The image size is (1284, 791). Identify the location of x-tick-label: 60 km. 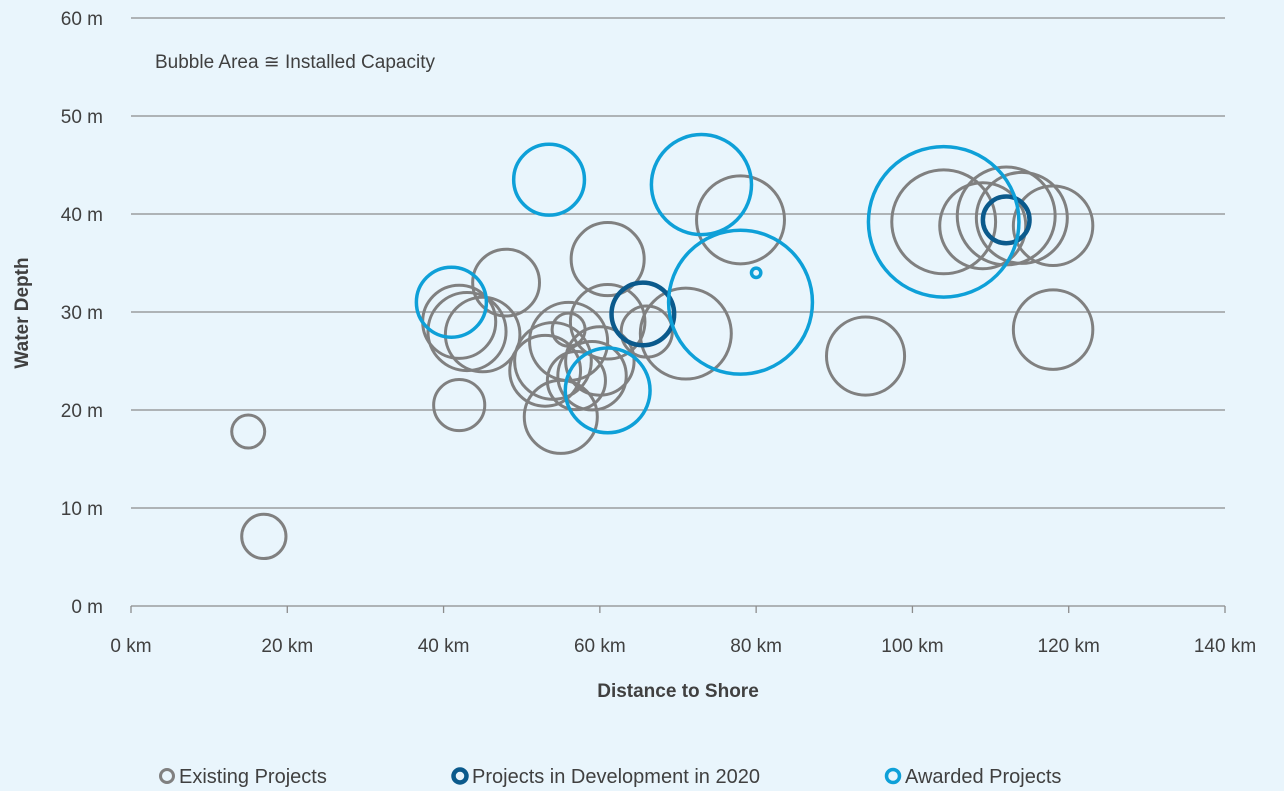
(600, 646).